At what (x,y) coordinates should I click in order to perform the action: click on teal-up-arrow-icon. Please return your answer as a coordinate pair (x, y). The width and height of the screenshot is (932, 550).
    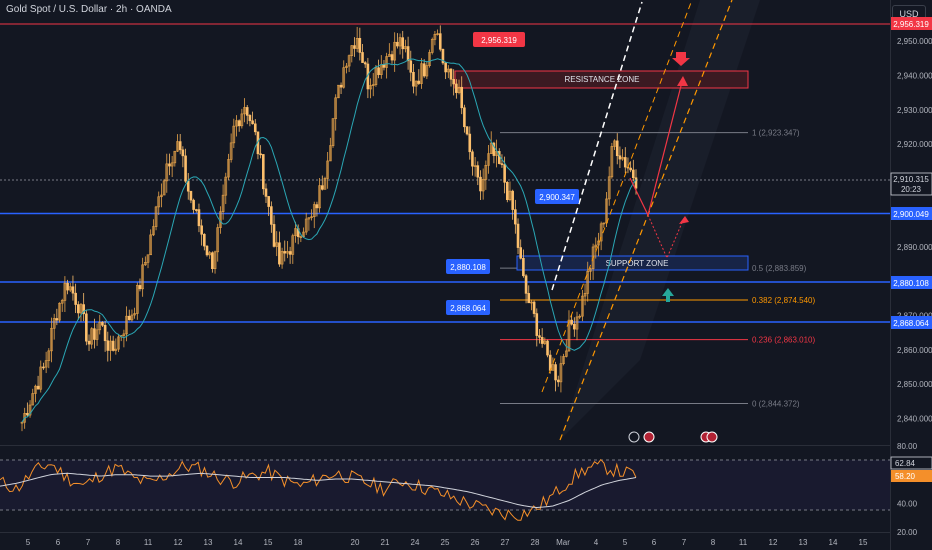
    Looking at the image, I should click on (668, 295).